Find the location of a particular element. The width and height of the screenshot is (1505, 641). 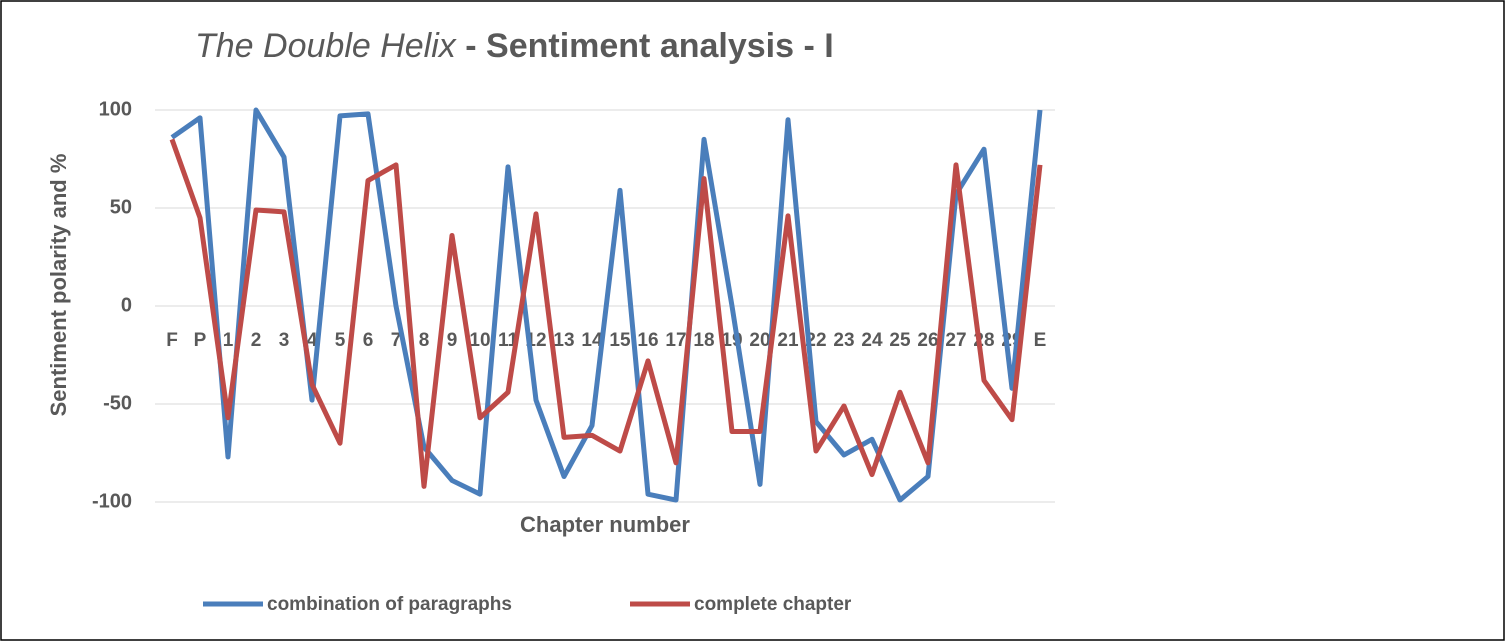

title-italic: The Double Helix is located at coordinates (326, 46).